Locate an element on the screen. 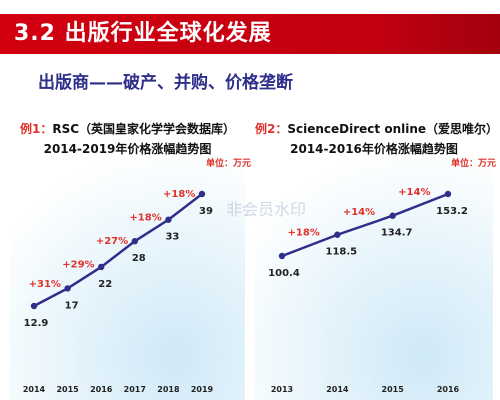 The width and height of the screenshot is (500, 400). section-title: 3.2 出版行业全球化发展 is located at coordinates (143, 33).